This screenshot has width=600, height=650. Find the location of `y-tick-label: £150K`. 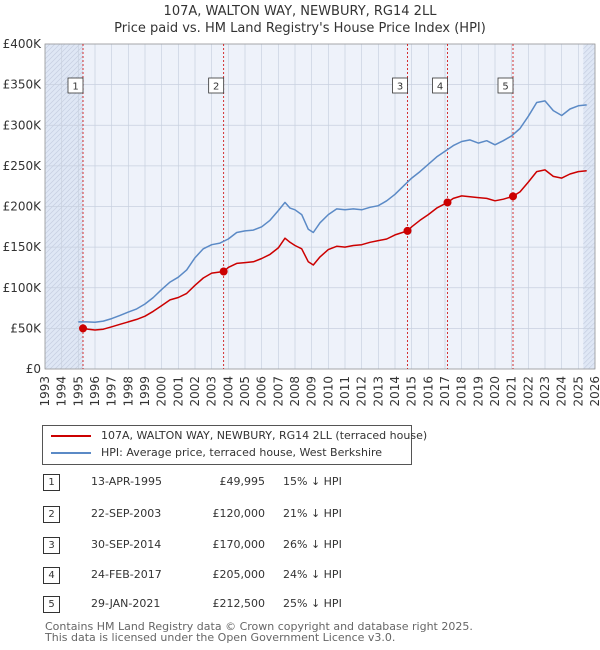

y-tick-label: £150K is located at coordinates (23, 247).